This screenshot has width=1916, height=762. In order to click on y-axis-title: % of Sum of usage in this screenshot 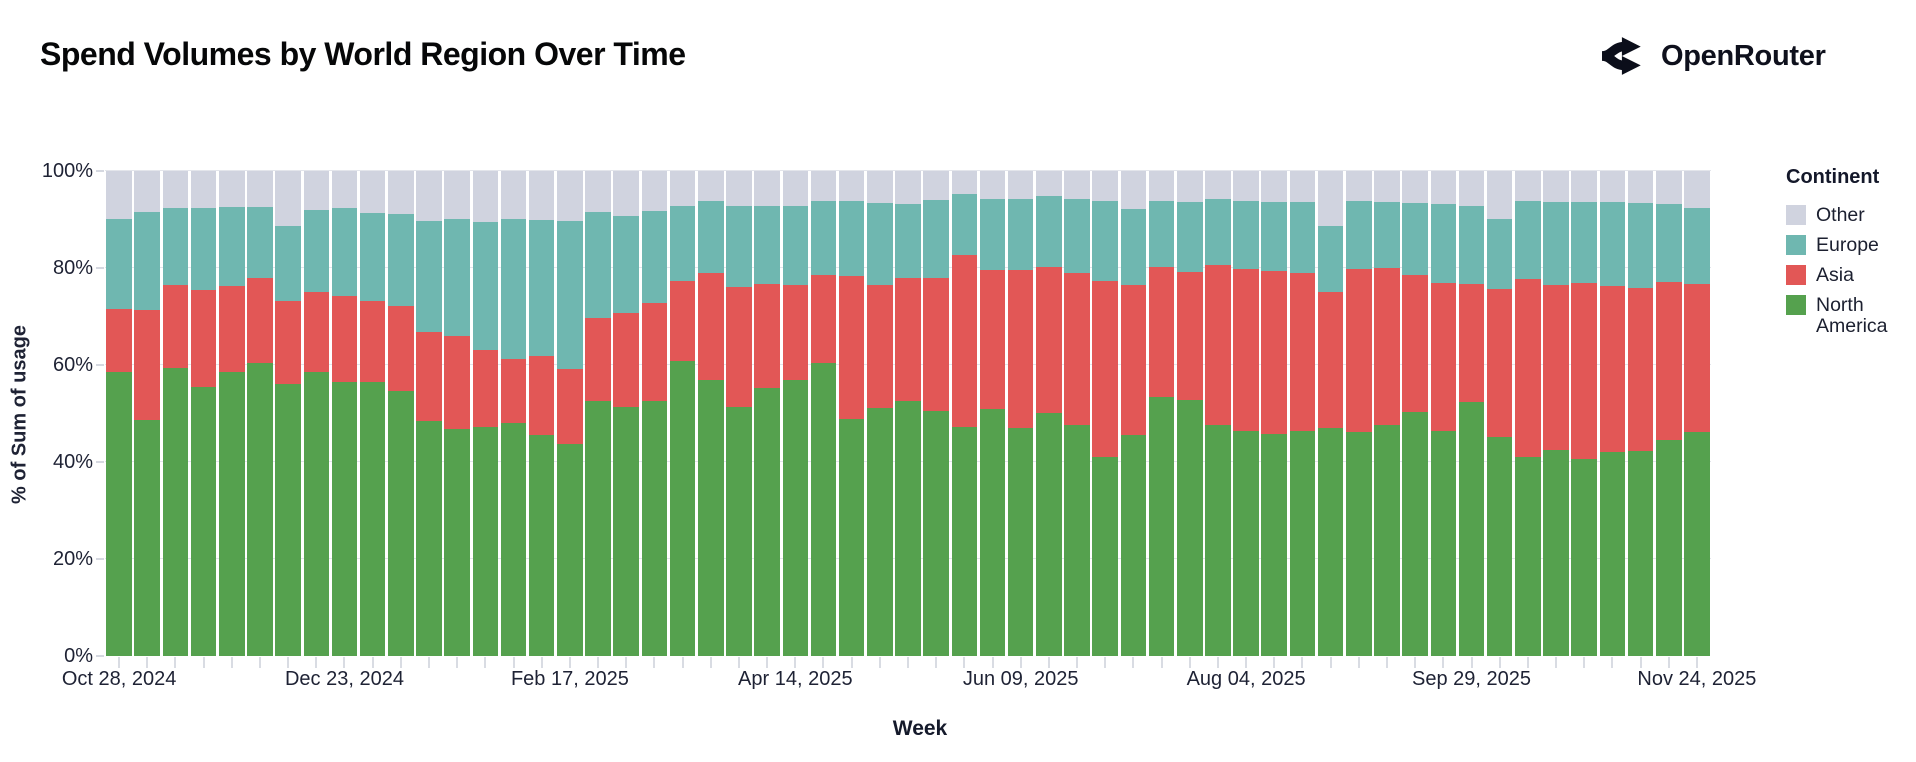, I will do `click(19, 414)`.